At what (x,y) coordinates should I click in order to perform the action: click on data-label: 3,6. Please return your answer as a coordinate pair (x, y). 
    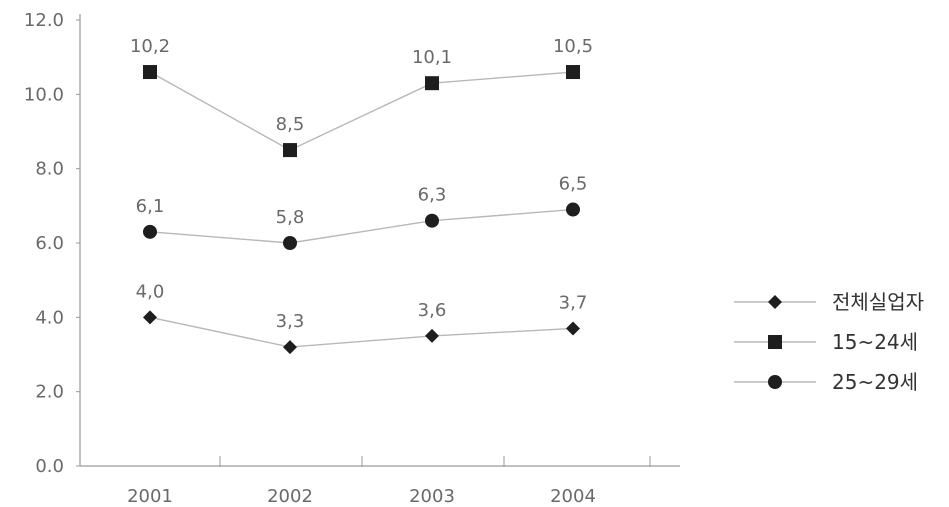
    Looking at the image, I should click on (432, 310).